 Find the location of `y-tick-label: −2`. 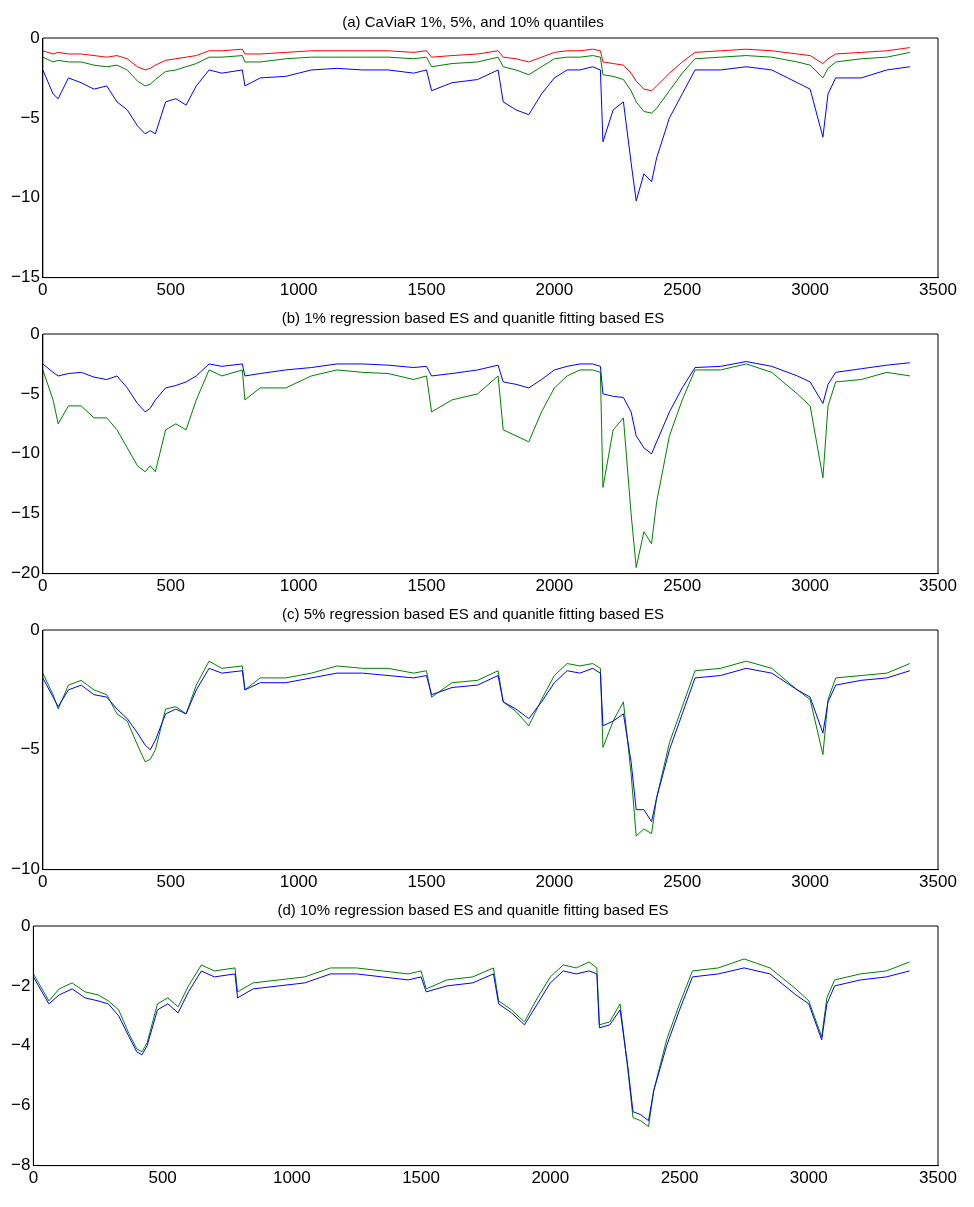

y-tick-label: −2 is located at coordinates (20, 985).